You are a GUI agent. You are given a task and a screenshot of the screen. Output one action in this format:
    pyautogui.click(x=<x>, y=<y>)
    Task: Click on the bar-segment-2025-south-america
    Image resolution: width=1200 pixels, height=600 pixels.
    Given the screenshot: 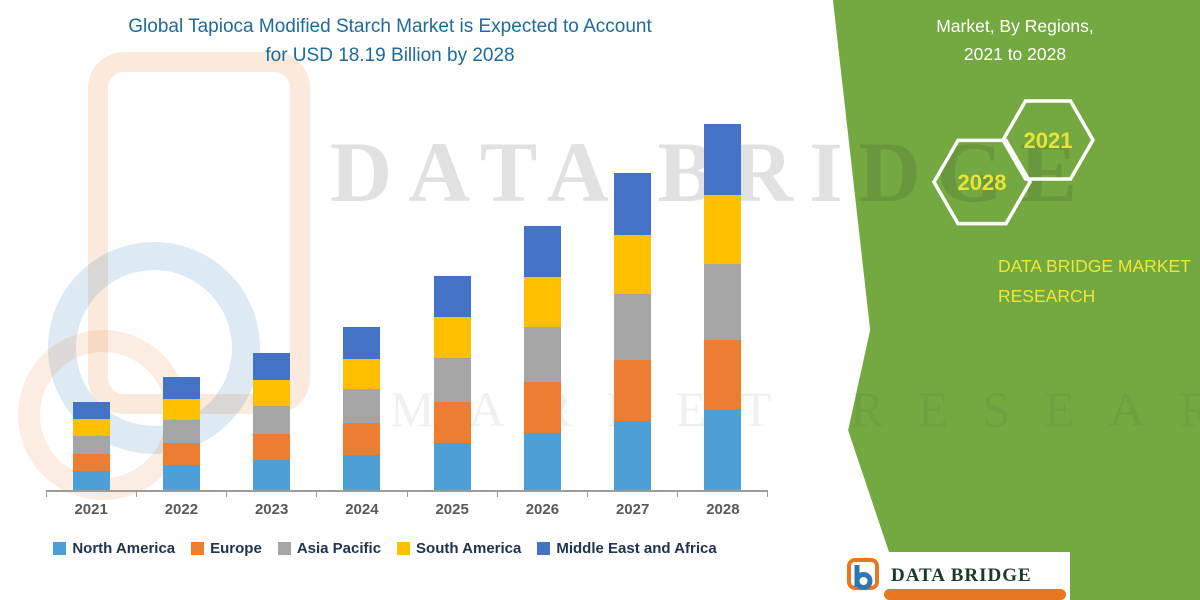 What is the action you would take?
    pyautogui.click(x=452, y=337)
    